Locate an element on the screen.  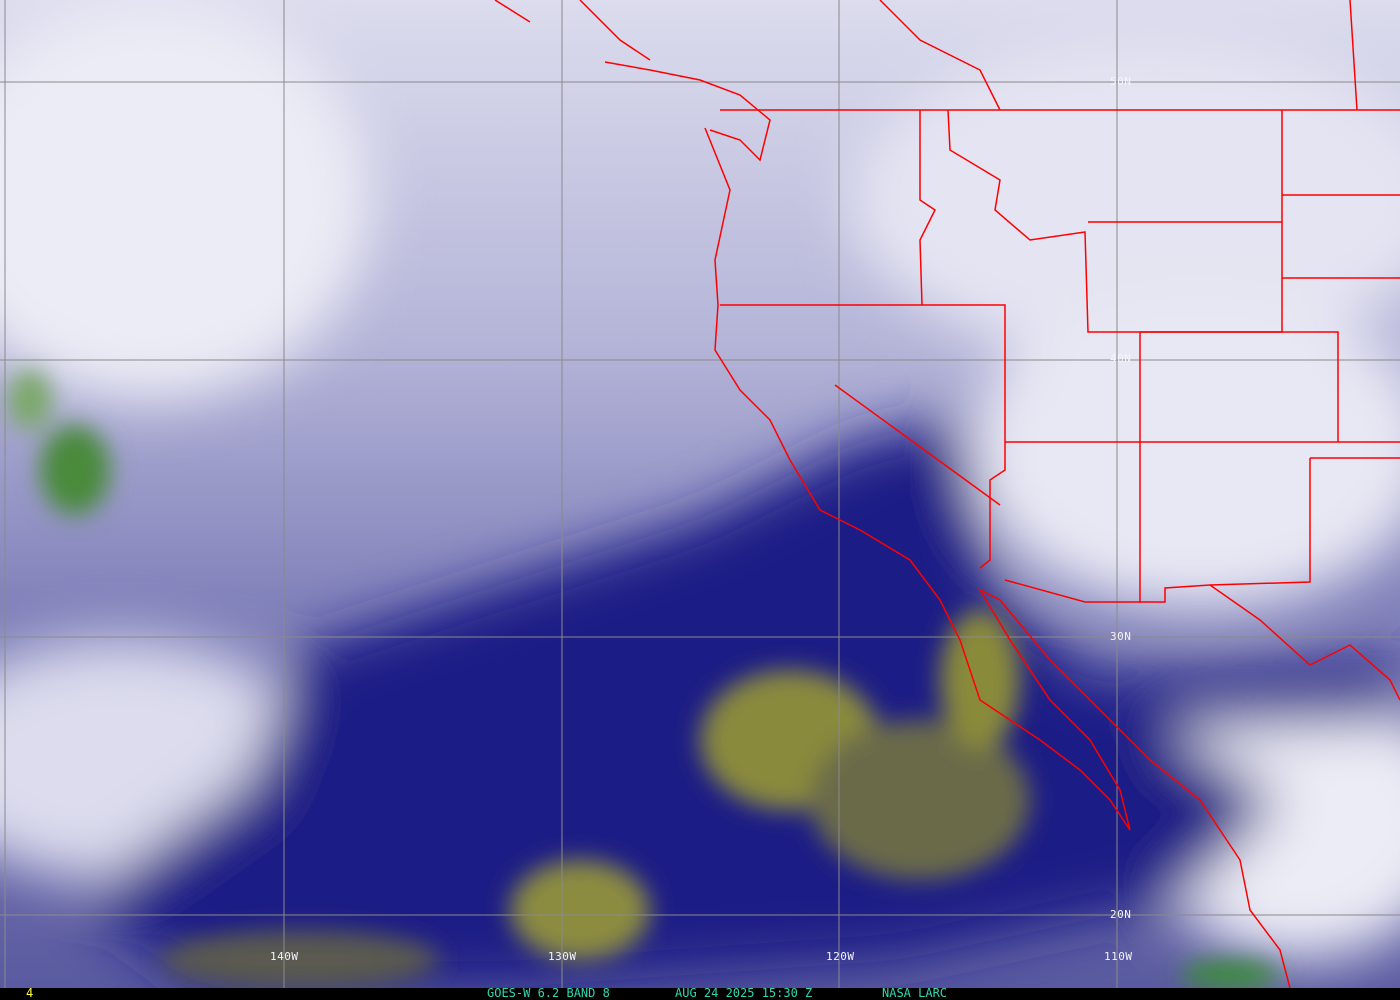
lon-label-140w: 140W is located at coordinates (284, 956).